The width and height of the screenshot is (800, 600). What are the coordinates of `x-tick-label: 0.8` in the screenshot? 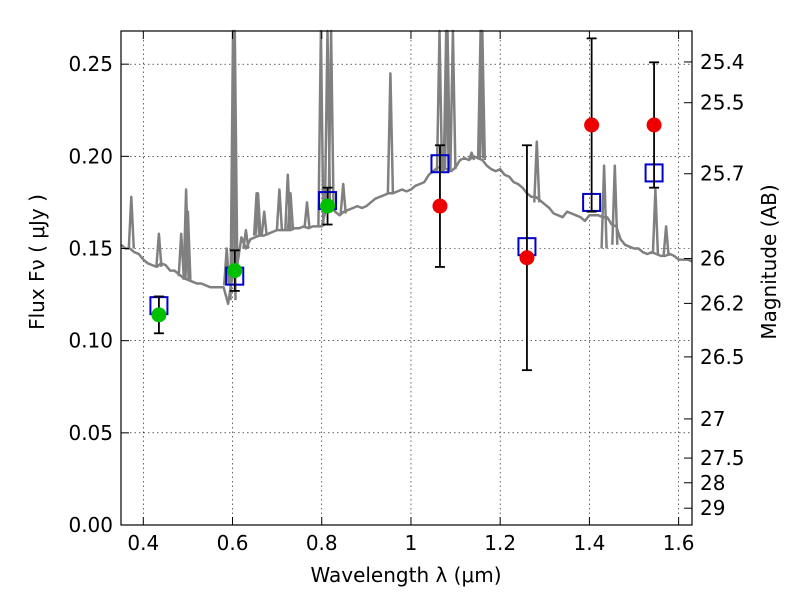 It's located at (322, 543).